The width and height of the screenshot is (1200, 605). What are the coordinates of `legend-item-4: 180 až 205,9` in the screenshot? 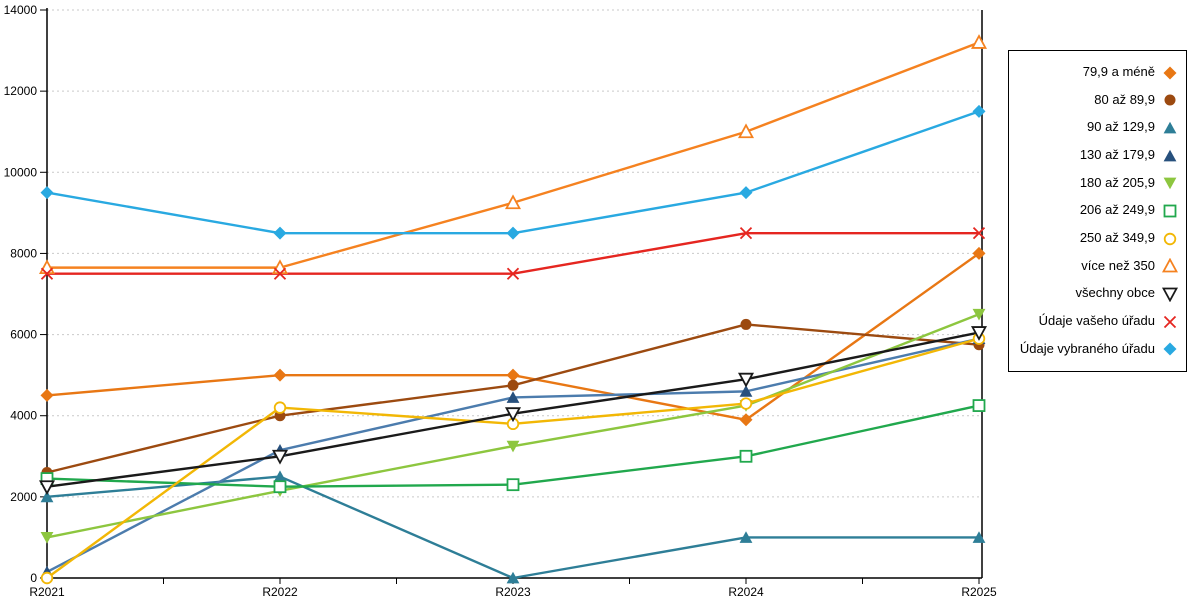 It's located at (1097, 183).